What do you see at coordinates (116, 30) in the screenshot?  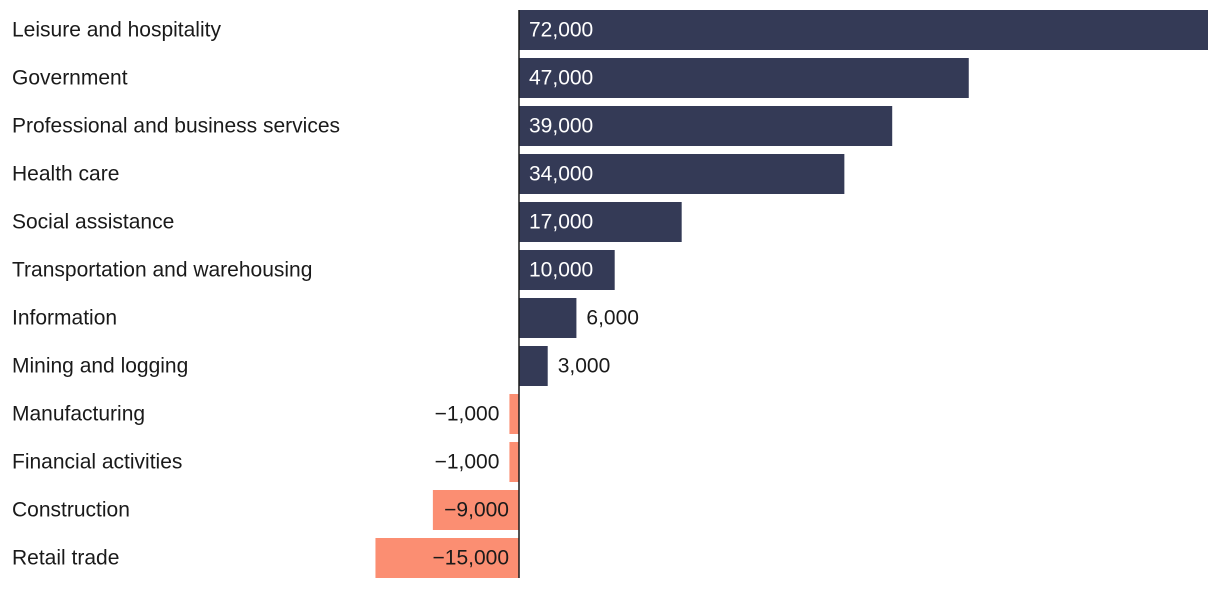 I see `category-label: Leisure and hospitality` at bounding box center [116, 30].